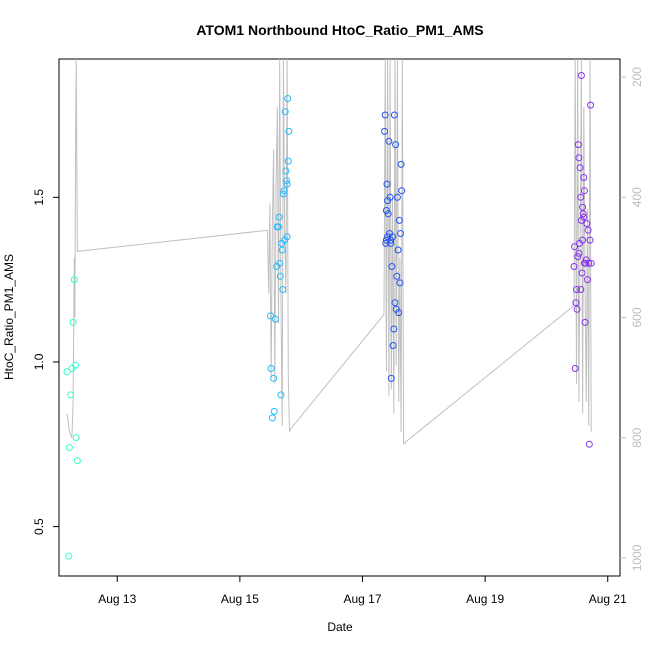 The height and width of the screenshot is (650, 650). I want to click on x-tick-label-3: Aug 19, so click(485, 599).